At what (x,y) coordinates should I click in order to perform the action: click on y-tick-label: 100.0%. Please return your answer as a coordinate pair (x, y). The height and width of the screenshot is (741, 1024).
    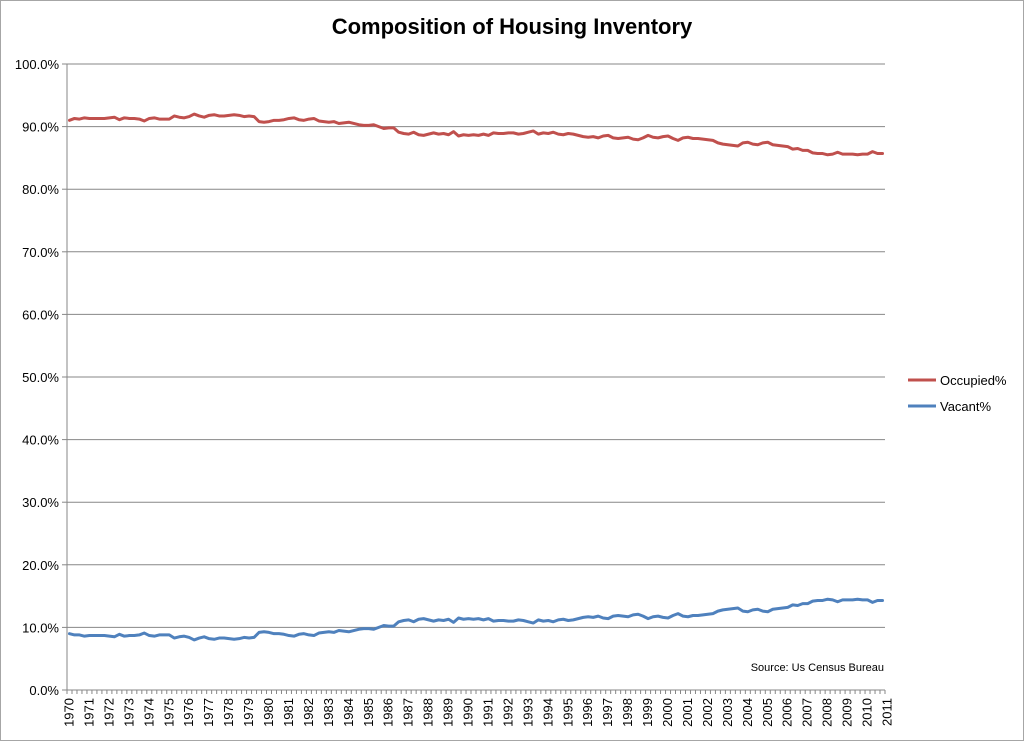
    Looking at the image, I should click on (37, 64).